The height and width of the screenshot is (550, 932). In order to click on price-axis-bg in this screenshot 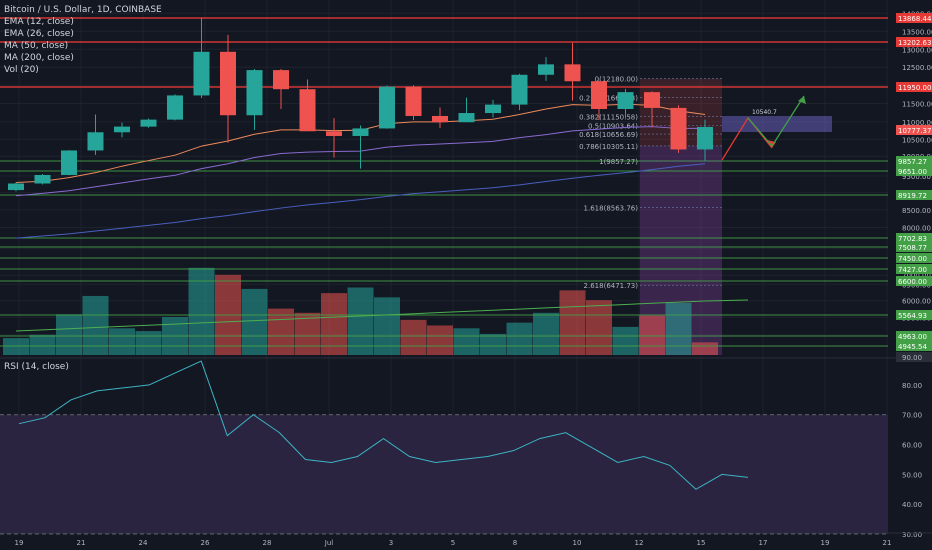, I will do `click(911, 178)`.